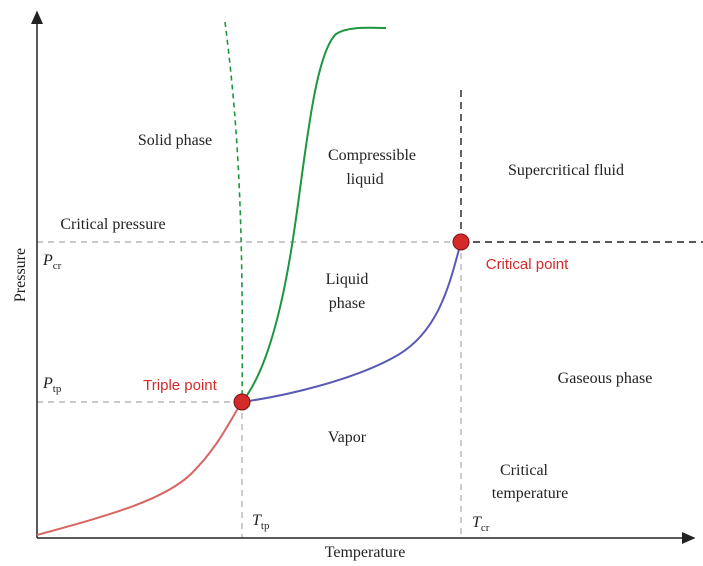 This screenshot has width=703, height=566. Describe the element at coordinates (314, 214) in the screenshot. I see `melting-curve` at that location.